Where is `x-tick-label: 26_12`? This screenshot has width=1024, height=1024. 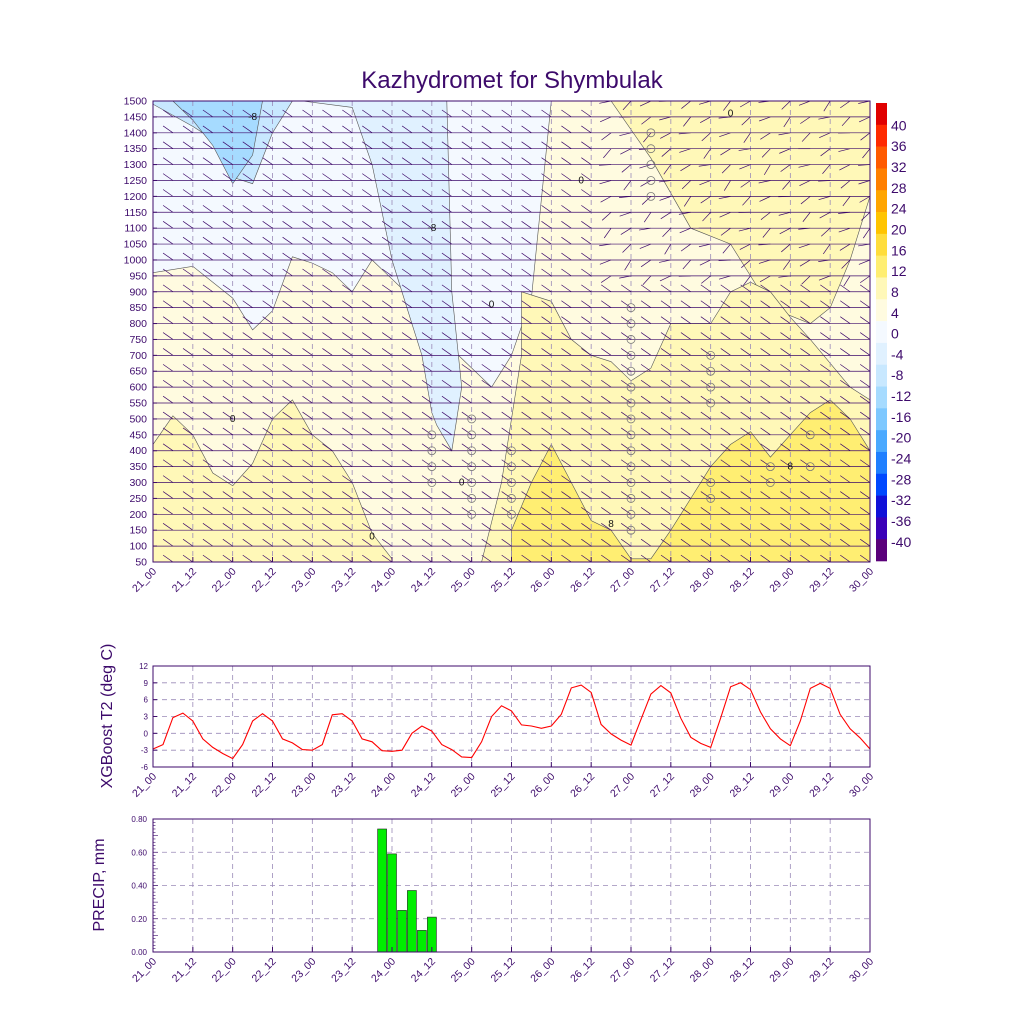 x-tick-label: 26_12 is located at coordinates (582, 785).